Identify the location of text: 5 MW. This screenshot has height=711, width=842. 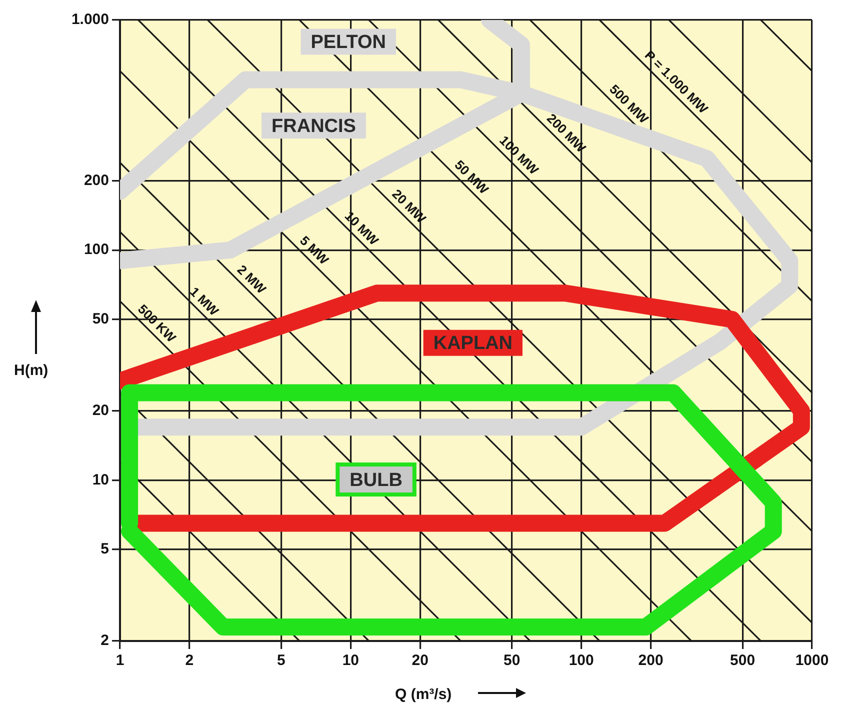
(314, 250).